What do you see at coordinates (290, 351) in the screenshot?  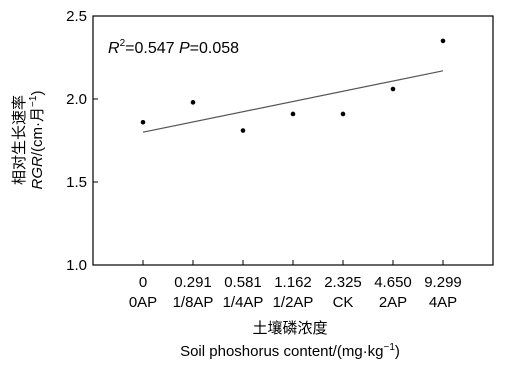 I see `x-axis-label-en: Soil phoshorus content/(mg·kg−1)` at bounding box center [290, 351].